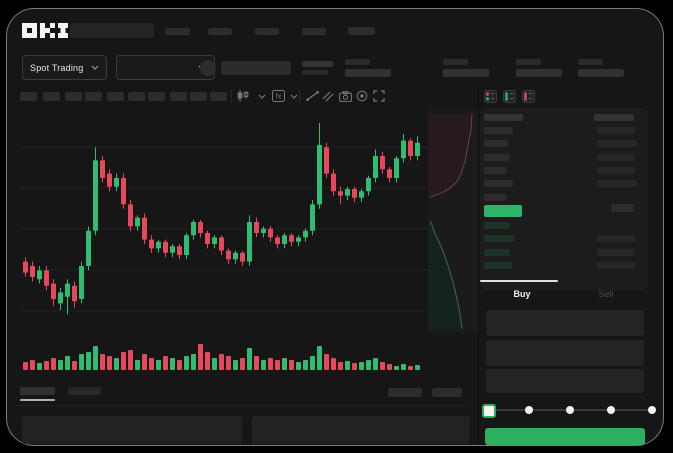  Describe the element at coordinates (345, 96) in the screenshot. I see `camera-icon` at that location.